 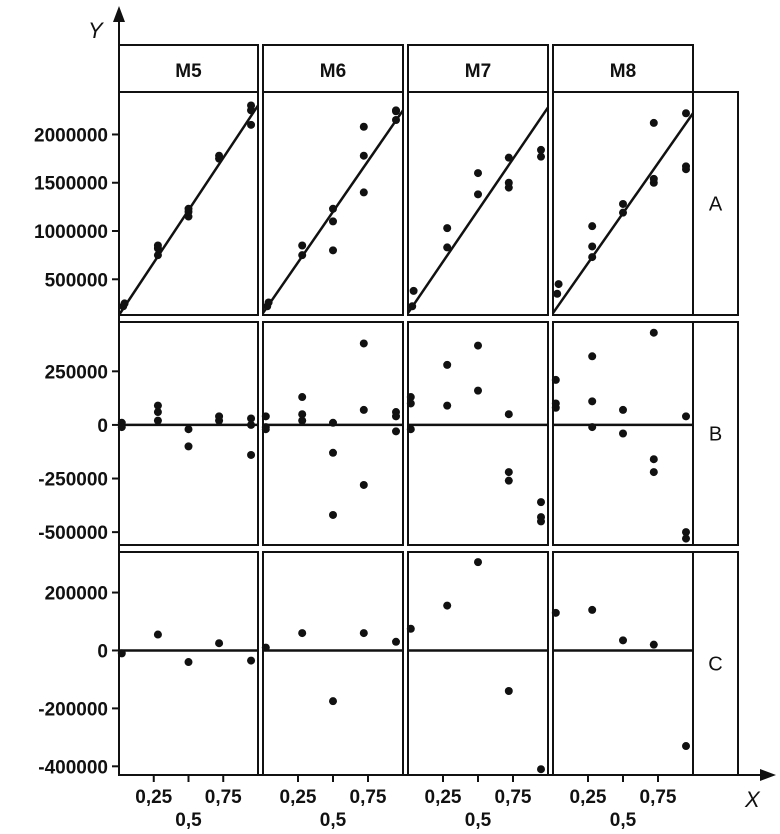 I want to click on y-tick-label: 1000000, so click(x=71, y=232).